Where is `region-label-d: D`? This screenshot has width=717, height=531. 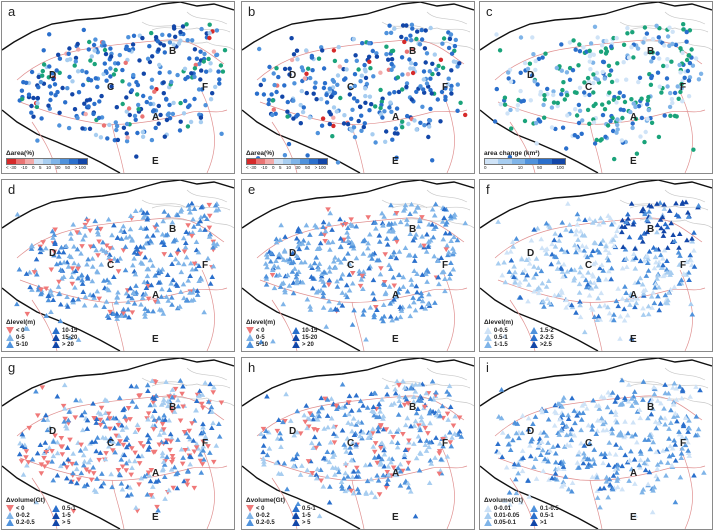
region-label-d: D is located at coordinates (531, 431).